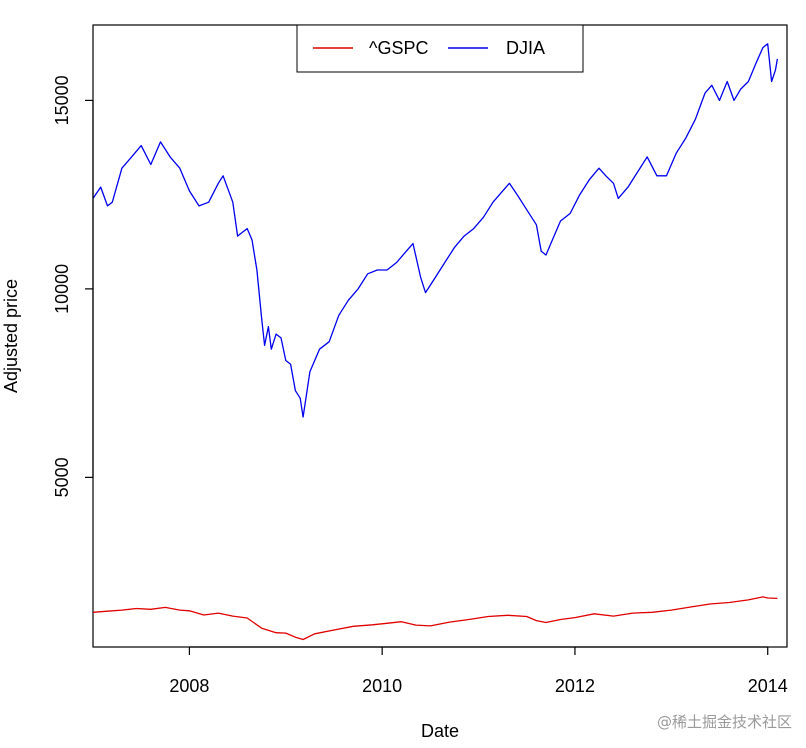 This screenshot has width=806, height=748. Describe the element at coordinates (440, 48) in the screenshot. I see `legend: ^GSPC DJIA` at that location.